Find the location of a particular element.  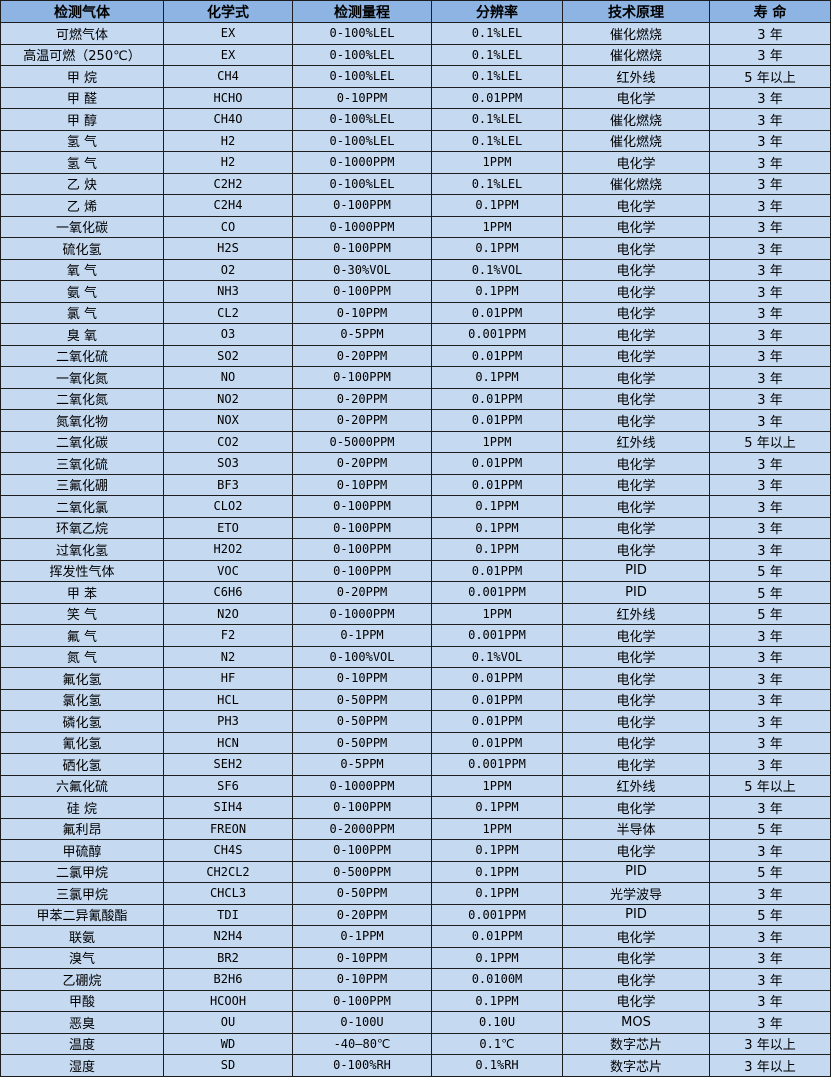

cell-resolution: 1PPM is located at coordinates (497, 613).